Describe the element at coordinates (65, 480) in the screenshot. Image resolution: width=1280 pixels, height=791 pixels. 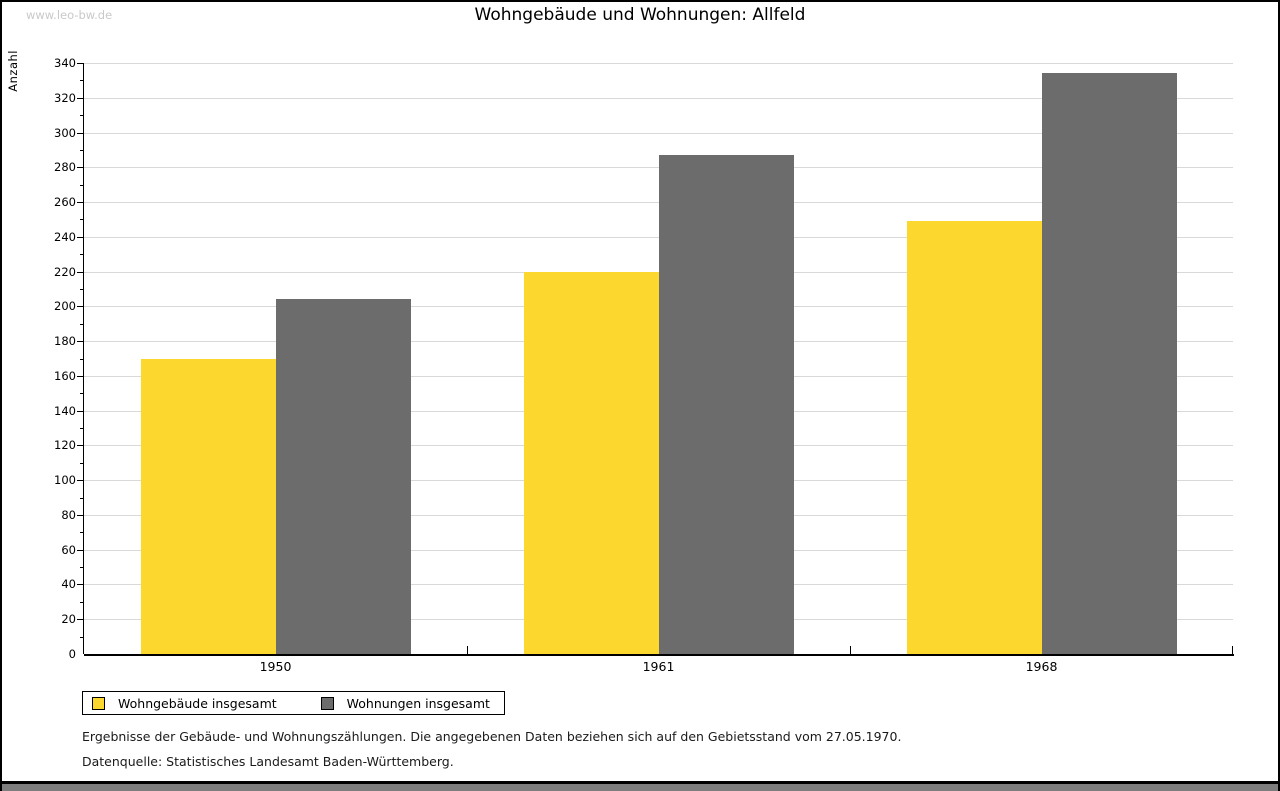
I see `y-tick-label: 100` at that location.